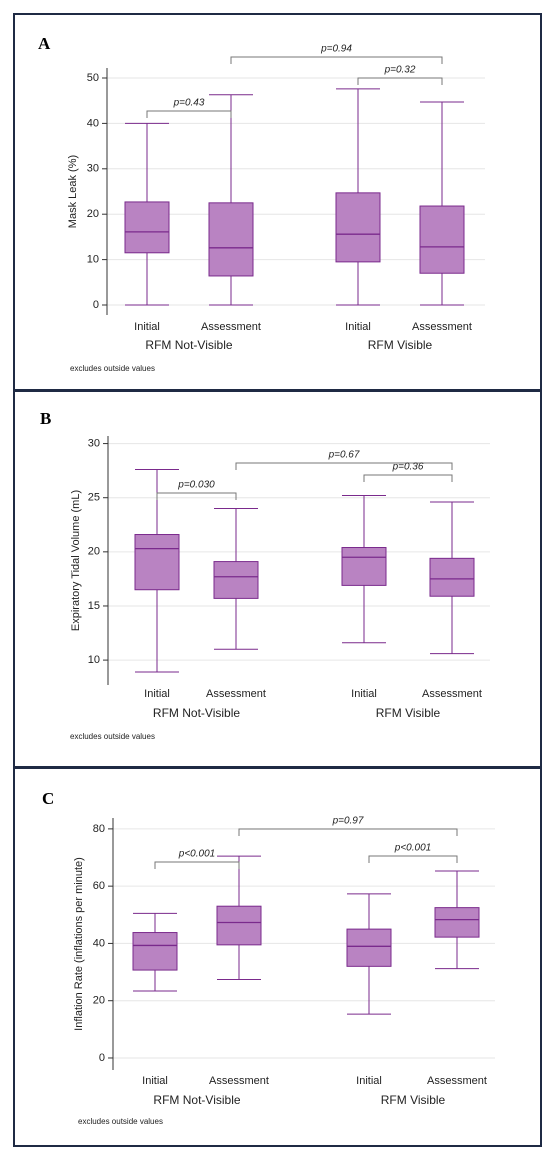 This screenshot has width=557, height=1156. I want to click on y-axis-label: Expiratory Tidal Volume (mL), so click(76, 560).